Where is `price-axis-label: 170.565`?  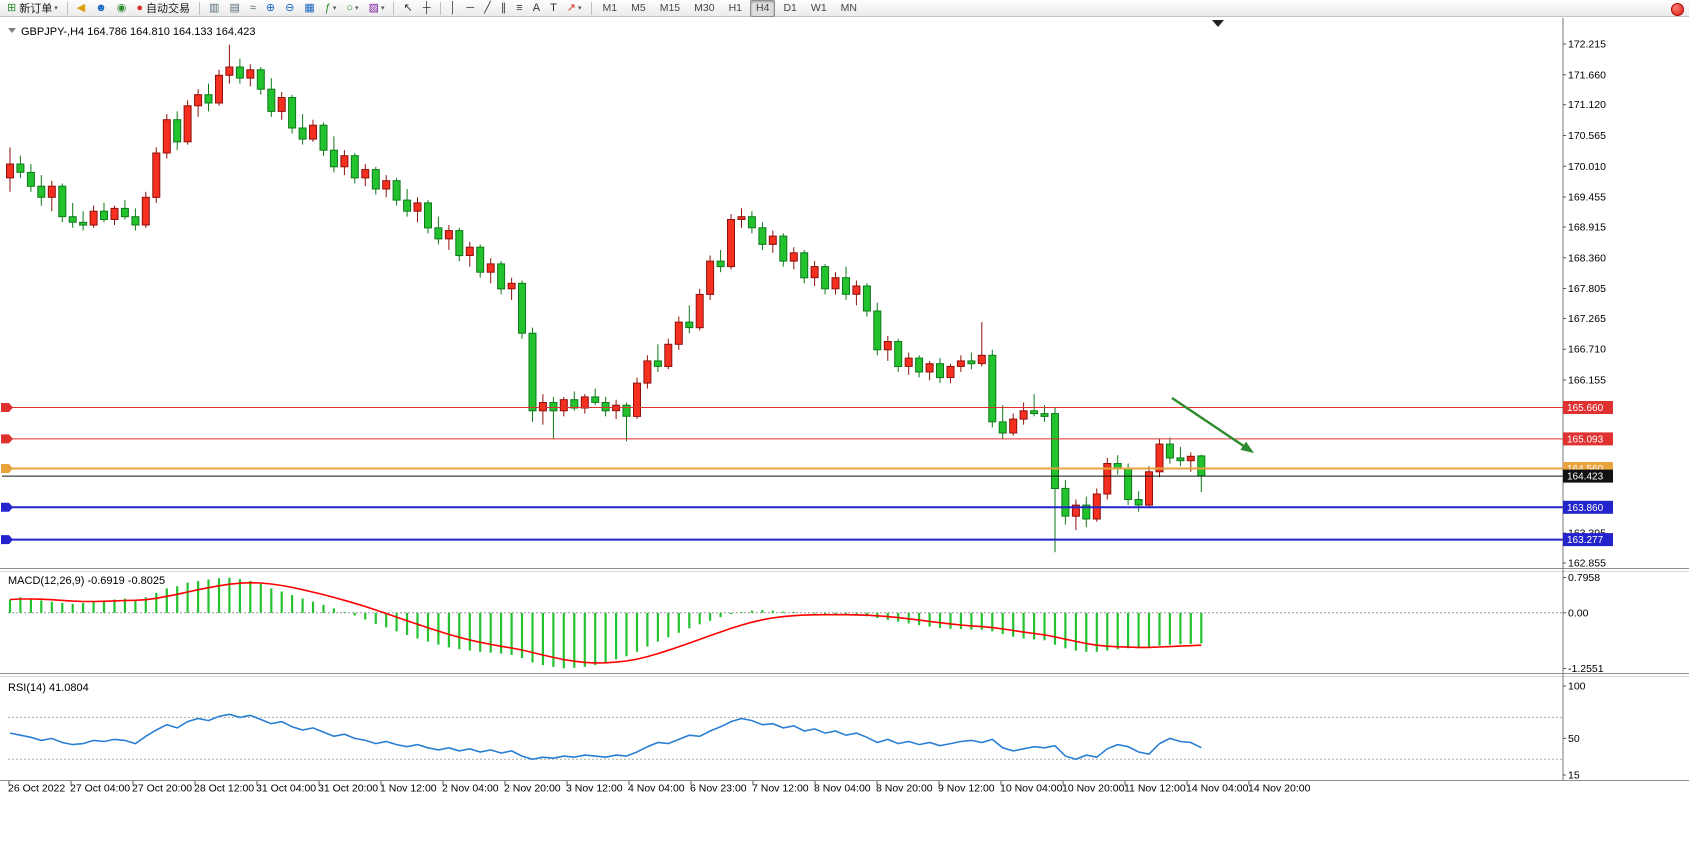 price-axis-label: 170.565 is located at coordinates (1587, 136).